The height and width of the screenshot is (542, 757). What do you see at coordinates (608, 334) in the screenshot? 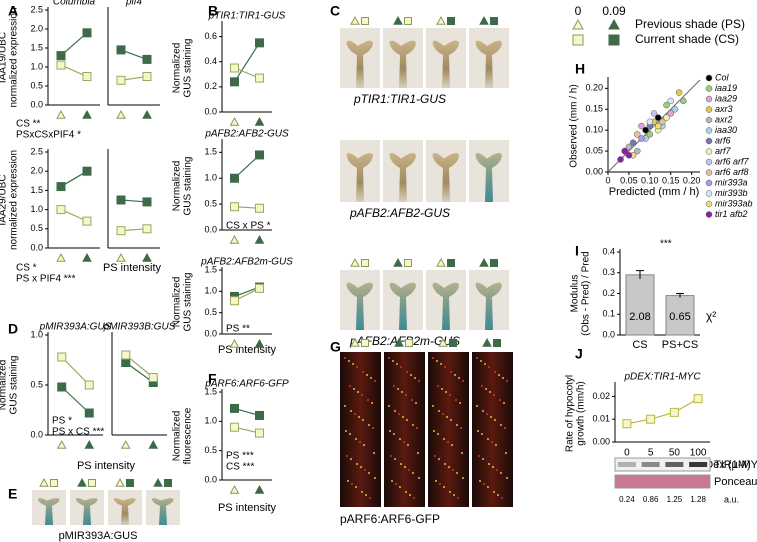
I see `y-tick-label: 0.0` at bounding box center [608, 334].